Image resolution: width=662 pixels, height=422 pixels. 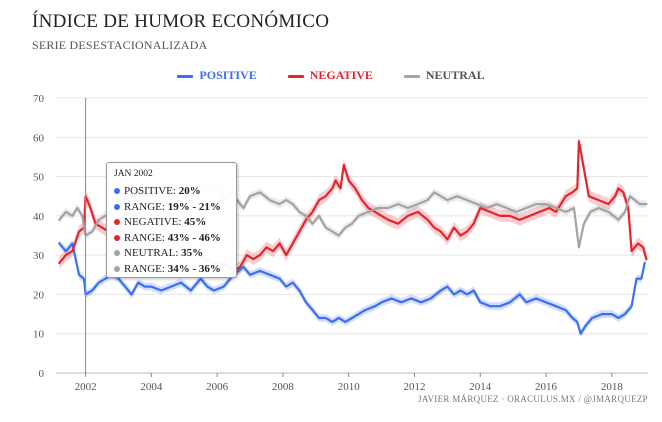 What do you see at coordinates (194, 237) in the screenshot?
I see `tooltip-value: 43% - 46%` at bounding box center [194, 237].